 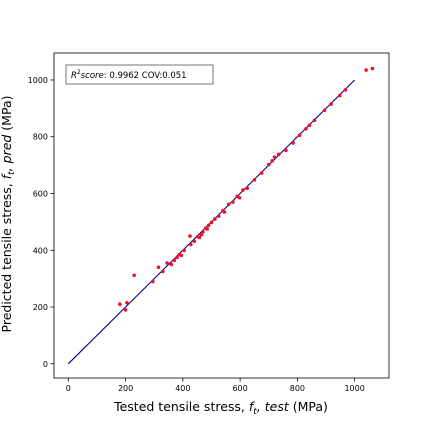 What do you see at coordinates (68, 388) in the screenshot?
I see `x-tick-label-0: 0` at bounding box center [68, 388].